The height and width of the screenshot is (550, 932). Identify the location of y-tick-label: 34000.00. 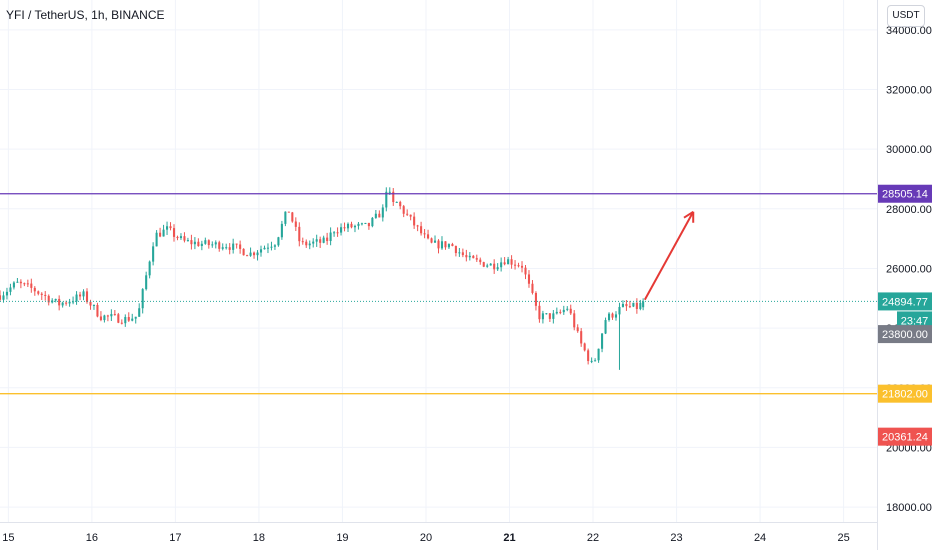
(909, 31).